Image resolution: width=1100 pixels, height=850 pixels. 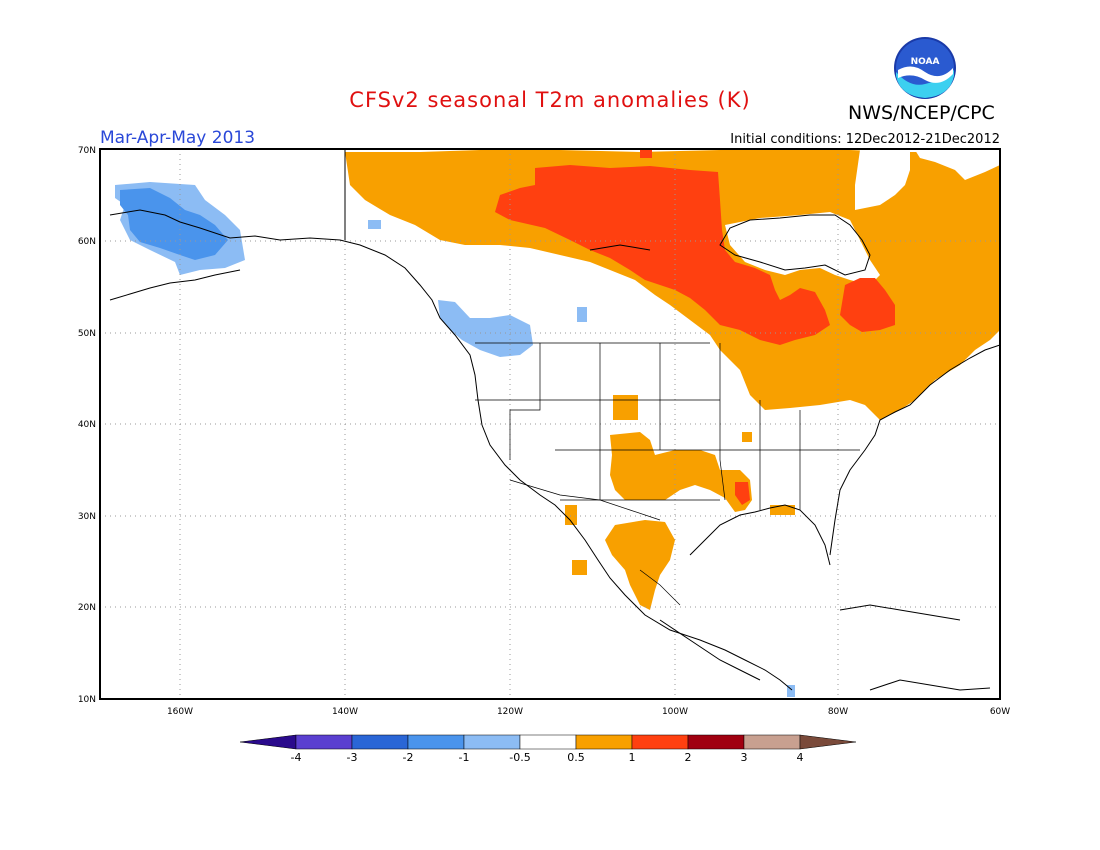 What do you see at coordinates (882, 180) in the screenshot?
I see `neutral-greenland` at bounding box center [882, 180].